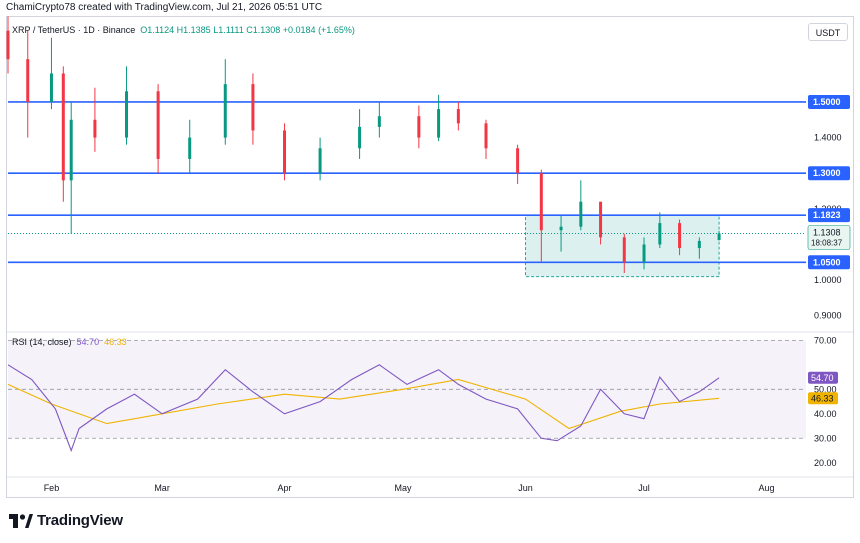 This screenshot has height=543, width=860. I want to click on rsi-ma-tag-bg, so click(823, 398).